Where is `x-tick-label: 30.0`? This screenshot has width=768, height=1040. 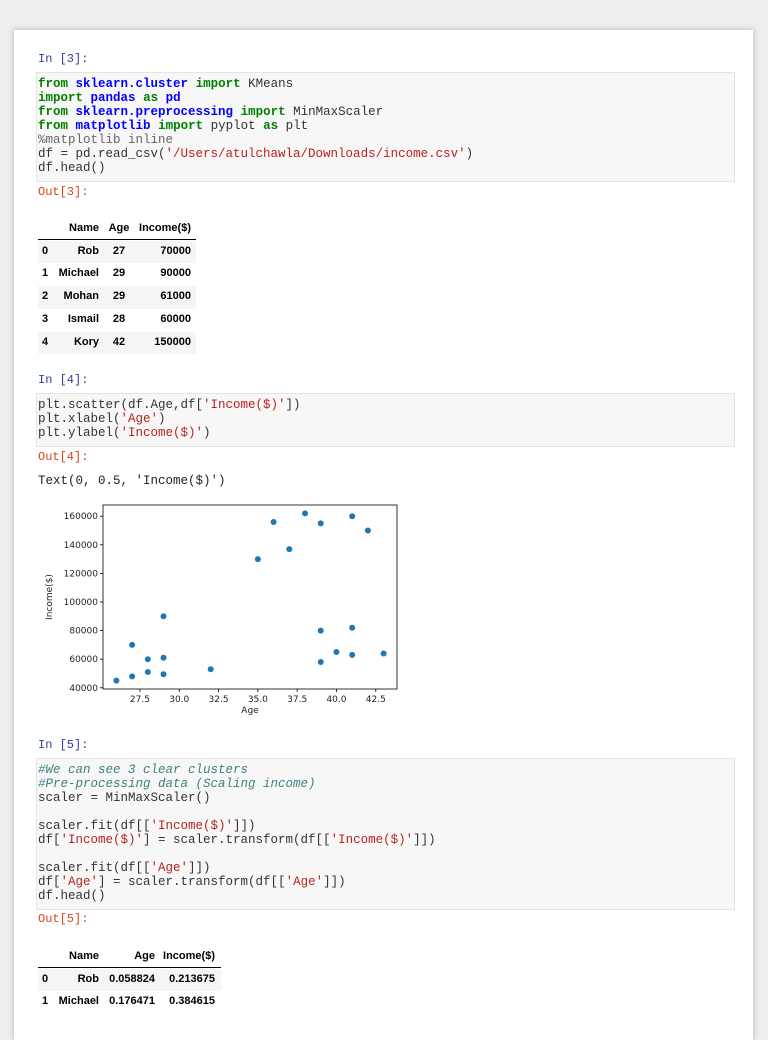
x-tick-label: 30.0 is located at coordinates (179, 700).